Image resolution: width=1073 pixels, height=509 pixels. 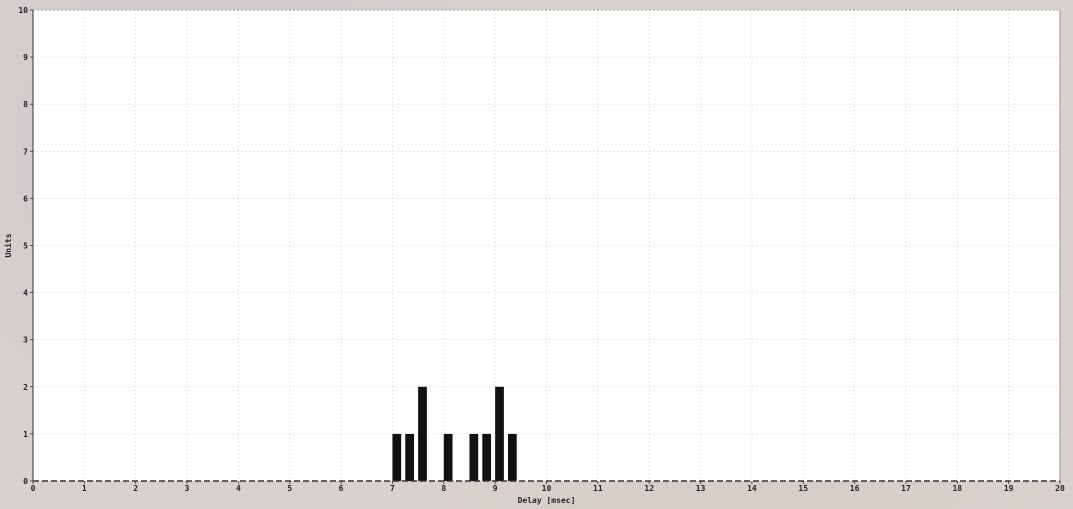 What do you see at coordinates (25, 104) in the screenshot?
I see `y-tick-label: 8` at bounding box center [25, 104].